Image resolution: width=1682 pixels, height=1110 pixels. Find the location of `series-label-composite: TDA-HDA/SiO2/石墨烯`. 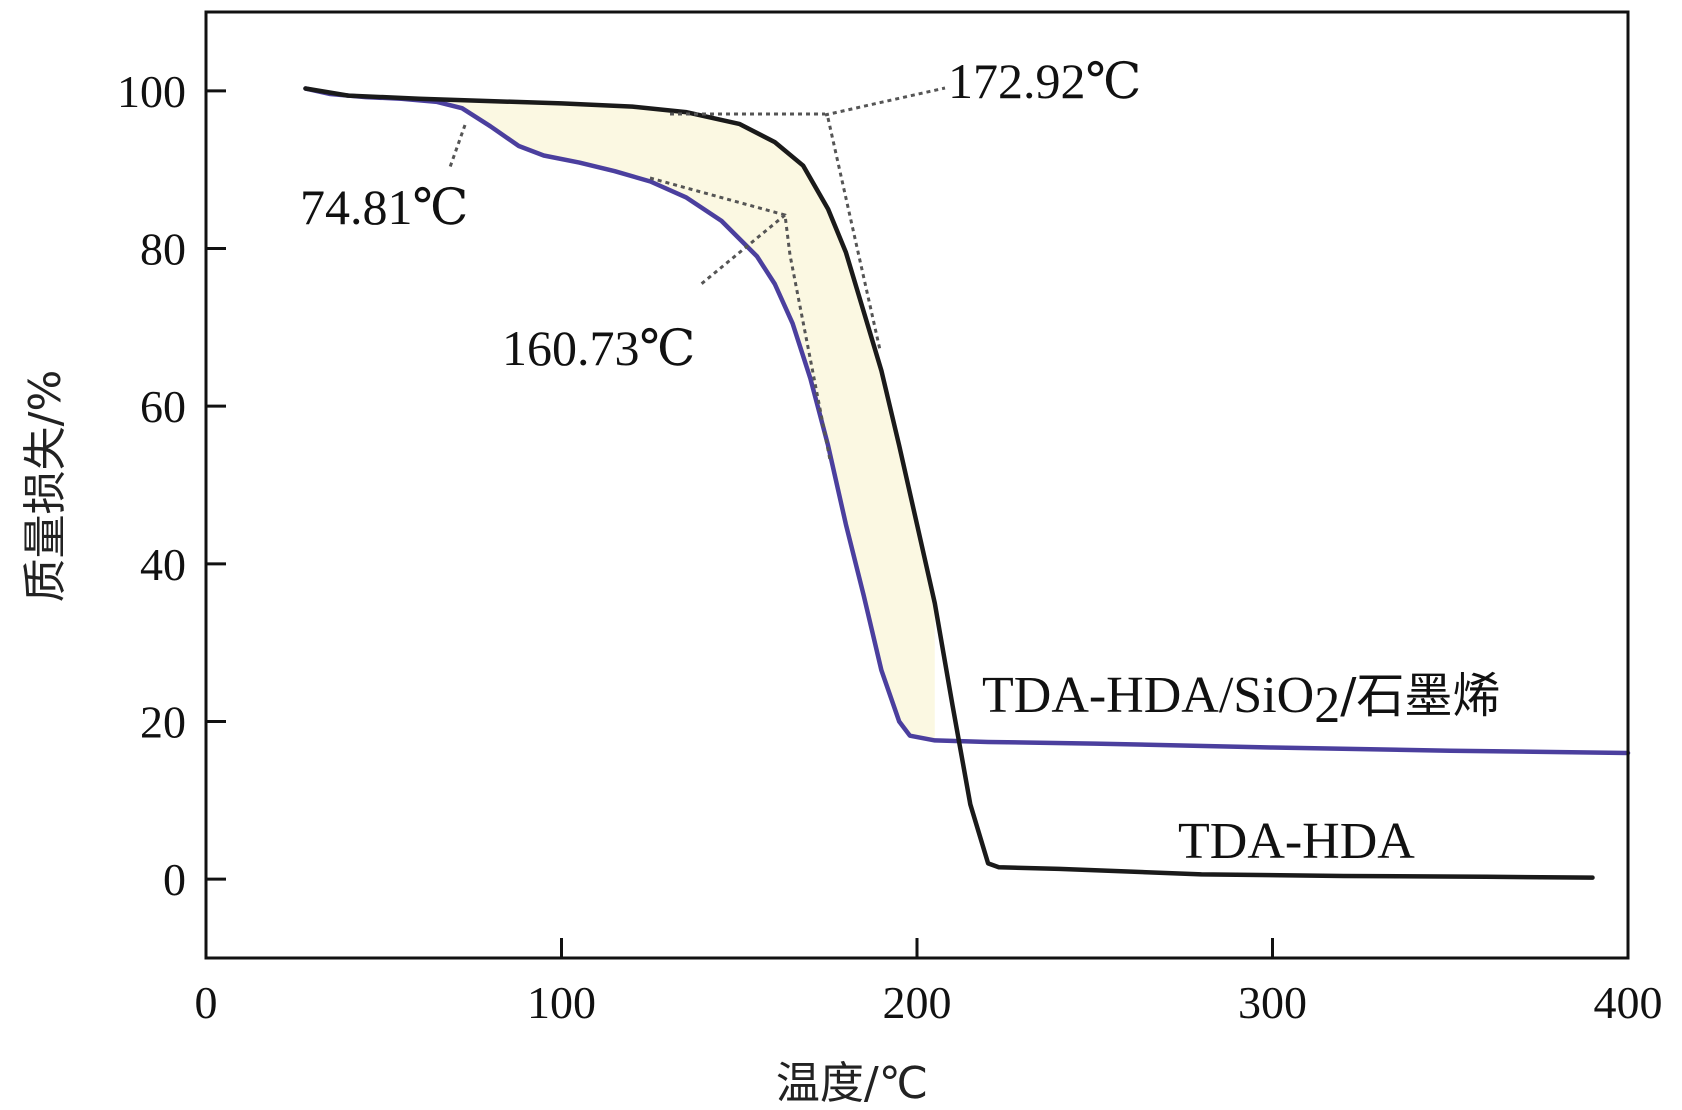

series-label-composite: TDA-HDA/SiO2/石墨烯 is located at coordinates (1241, 700).